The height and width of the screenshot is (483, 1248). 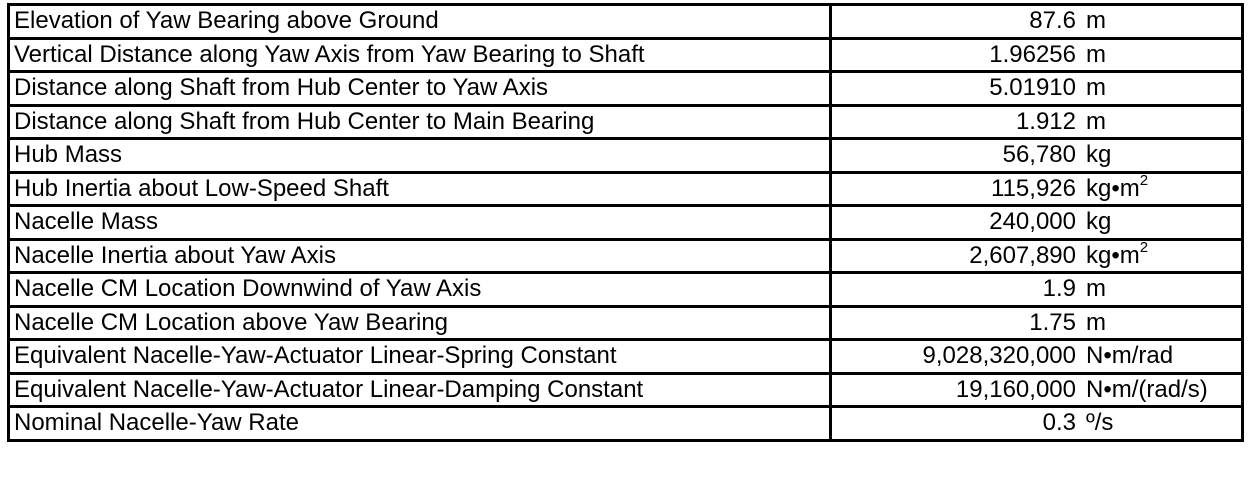 What do you see at coordinates (1036, 289) in the screenshot?
I see `value-cell: 1.9 m` at bounding box center [1036, 289].